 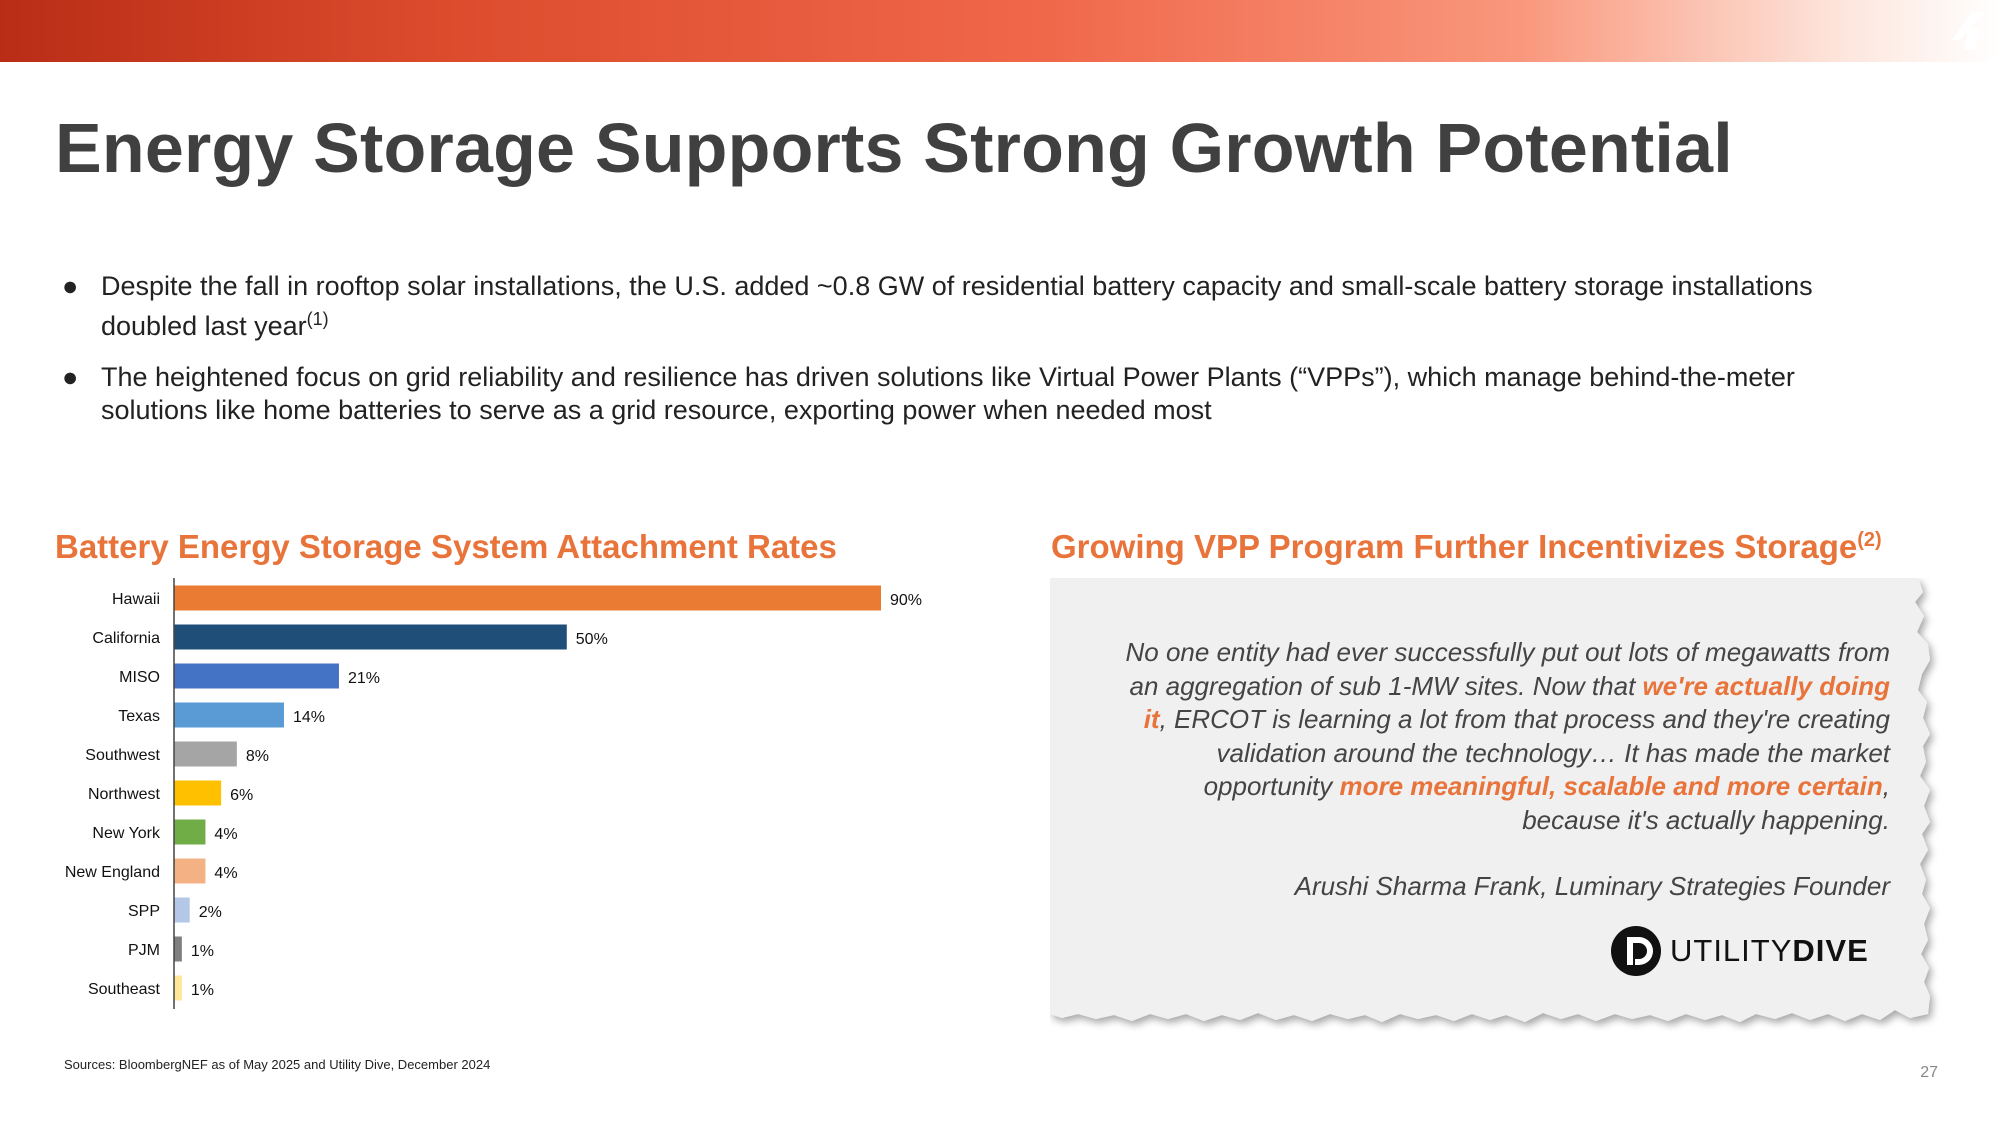 What do you see at coordinates (309, 717) in the screenshot?
I see `value-label: 14%` at bounding box center [309, 717].